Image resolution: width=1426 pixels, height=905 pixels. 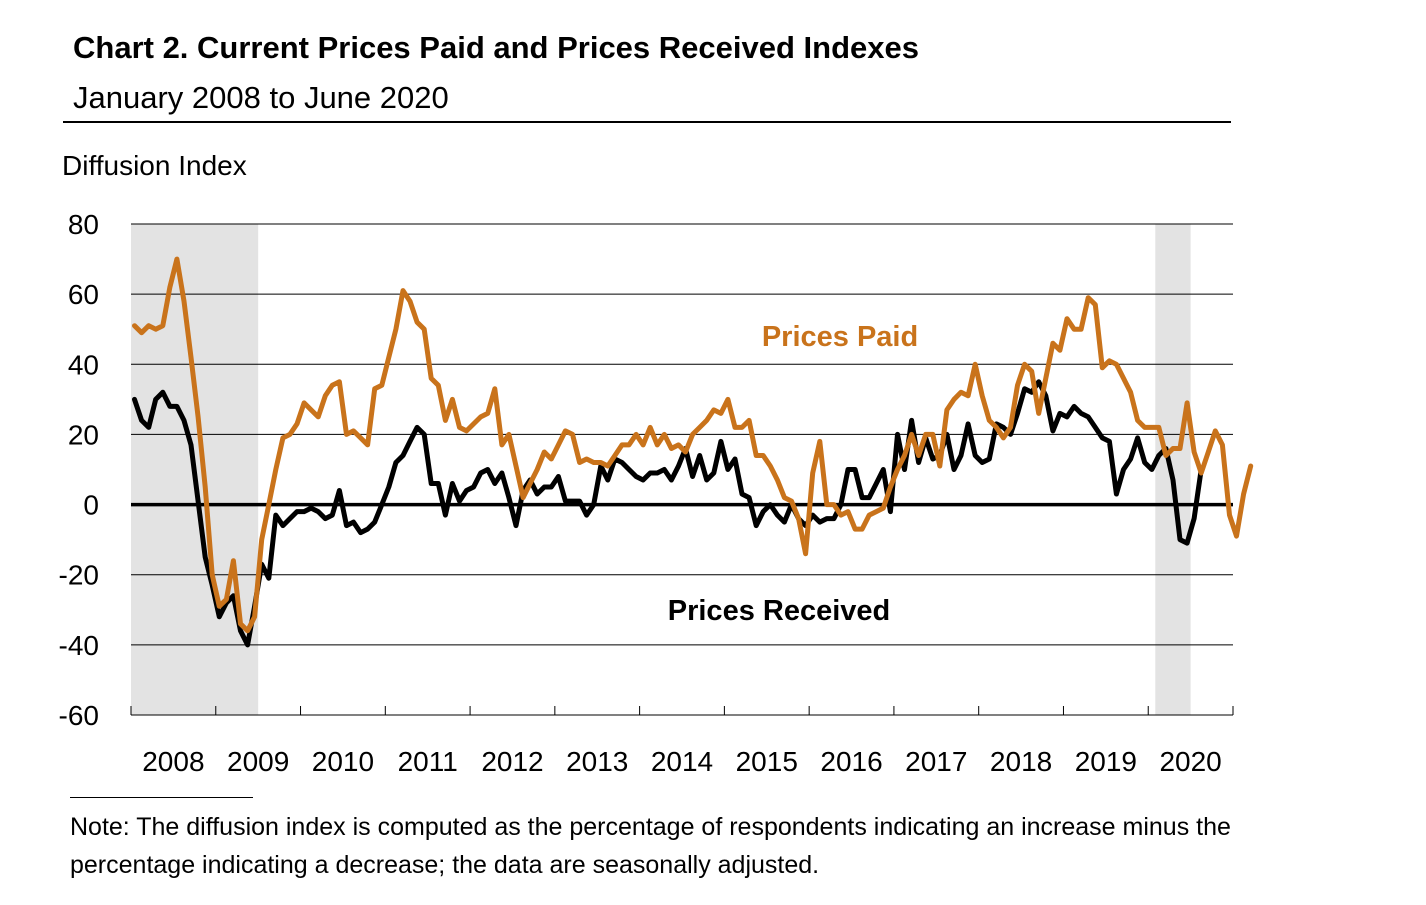 What do you see at coordinates (682, 761) in the screenshot?
I see `x-tick-label-2014: 2014` at bounding box center [682, 761].